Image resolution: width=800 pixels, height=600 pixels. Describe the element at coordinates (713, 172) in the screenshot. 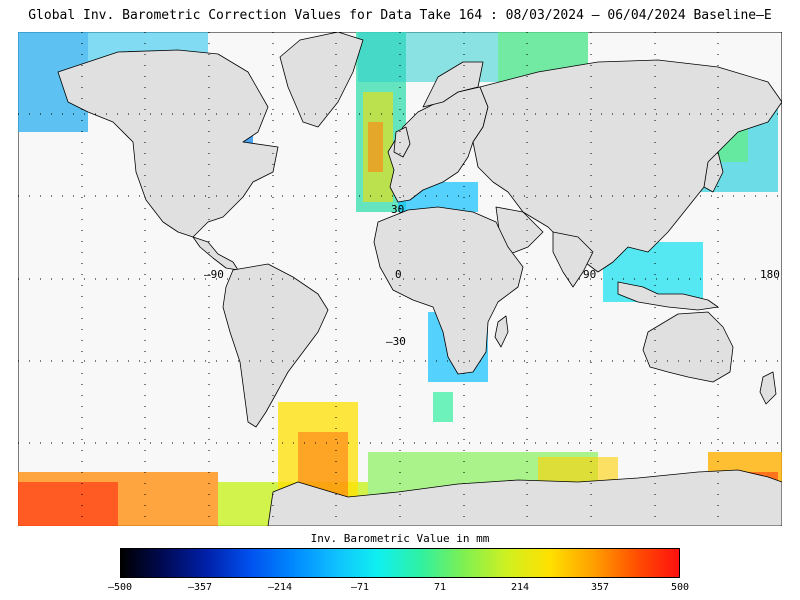

I see `land-japan` at that location.